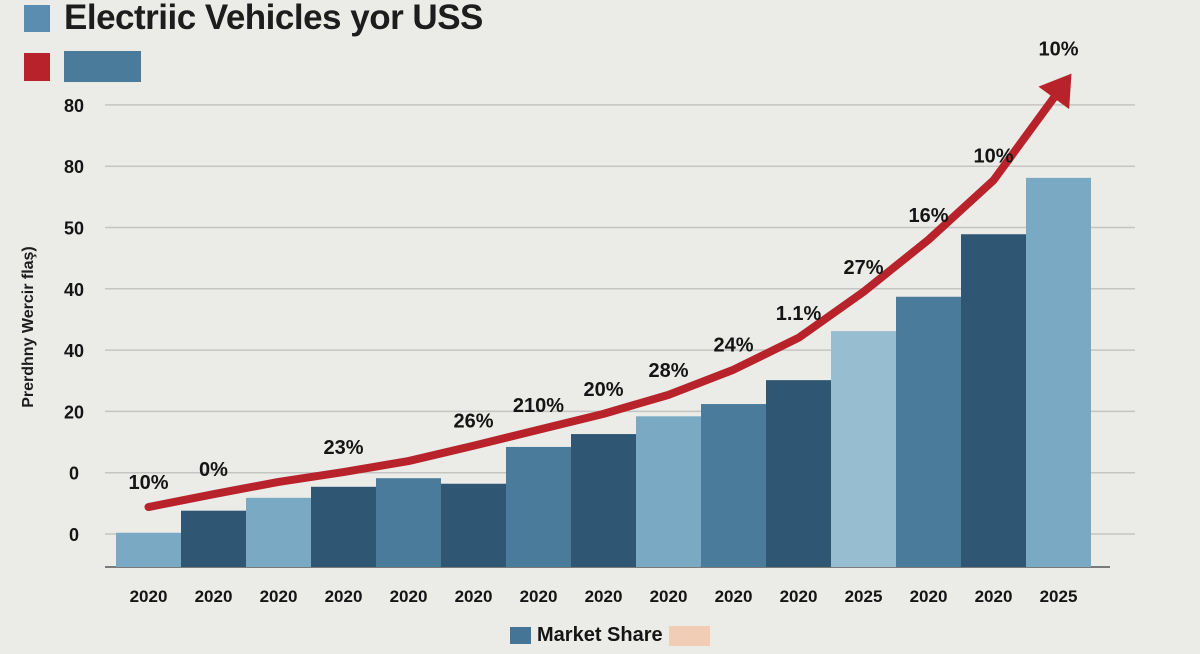 This screenshot has height=654, width=1200. Describe the element at coordinates (520, 635) in the screenshot. I see `legend-swatch-market-share` at that location.